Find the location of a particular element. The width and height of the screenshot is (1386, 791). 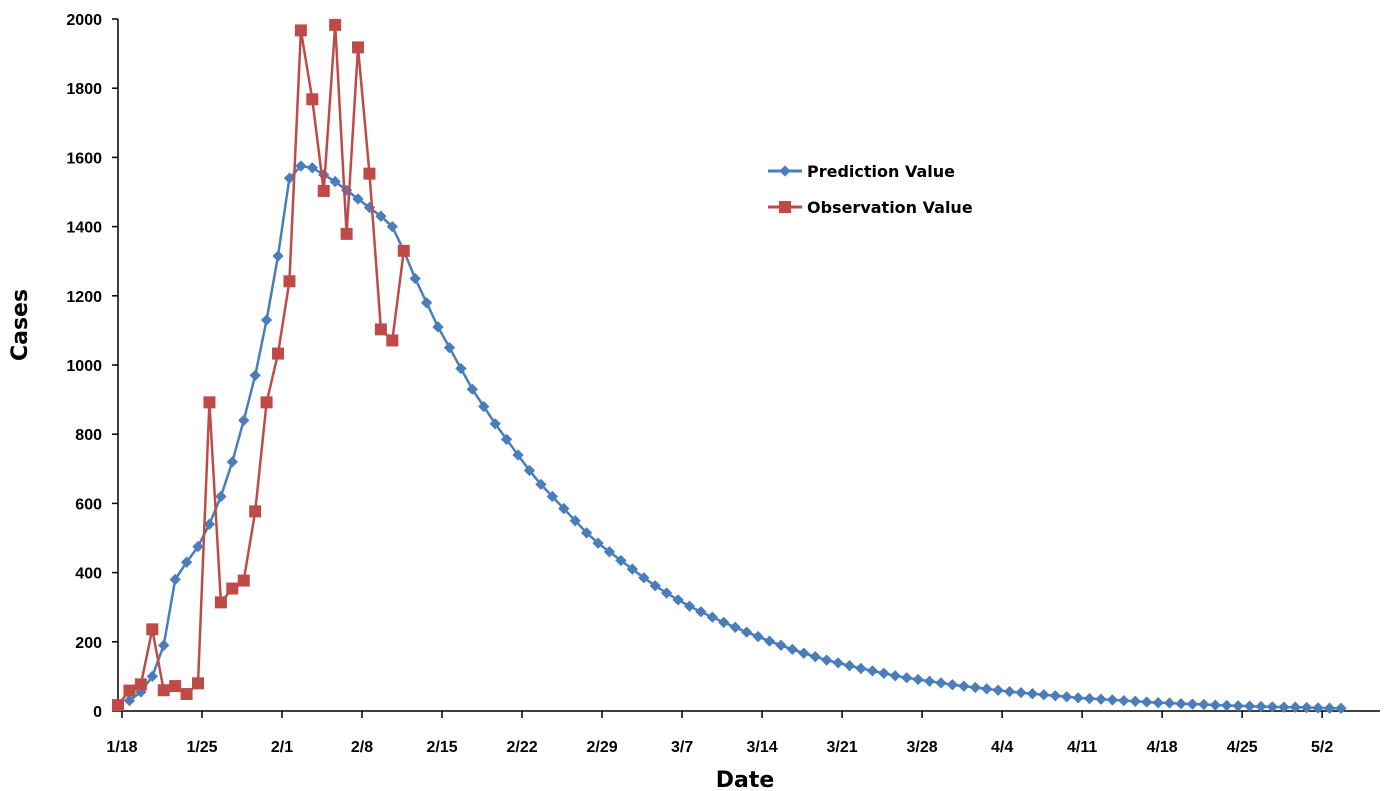

y-tick-label: 1600 is located at coordinates (84, 158).